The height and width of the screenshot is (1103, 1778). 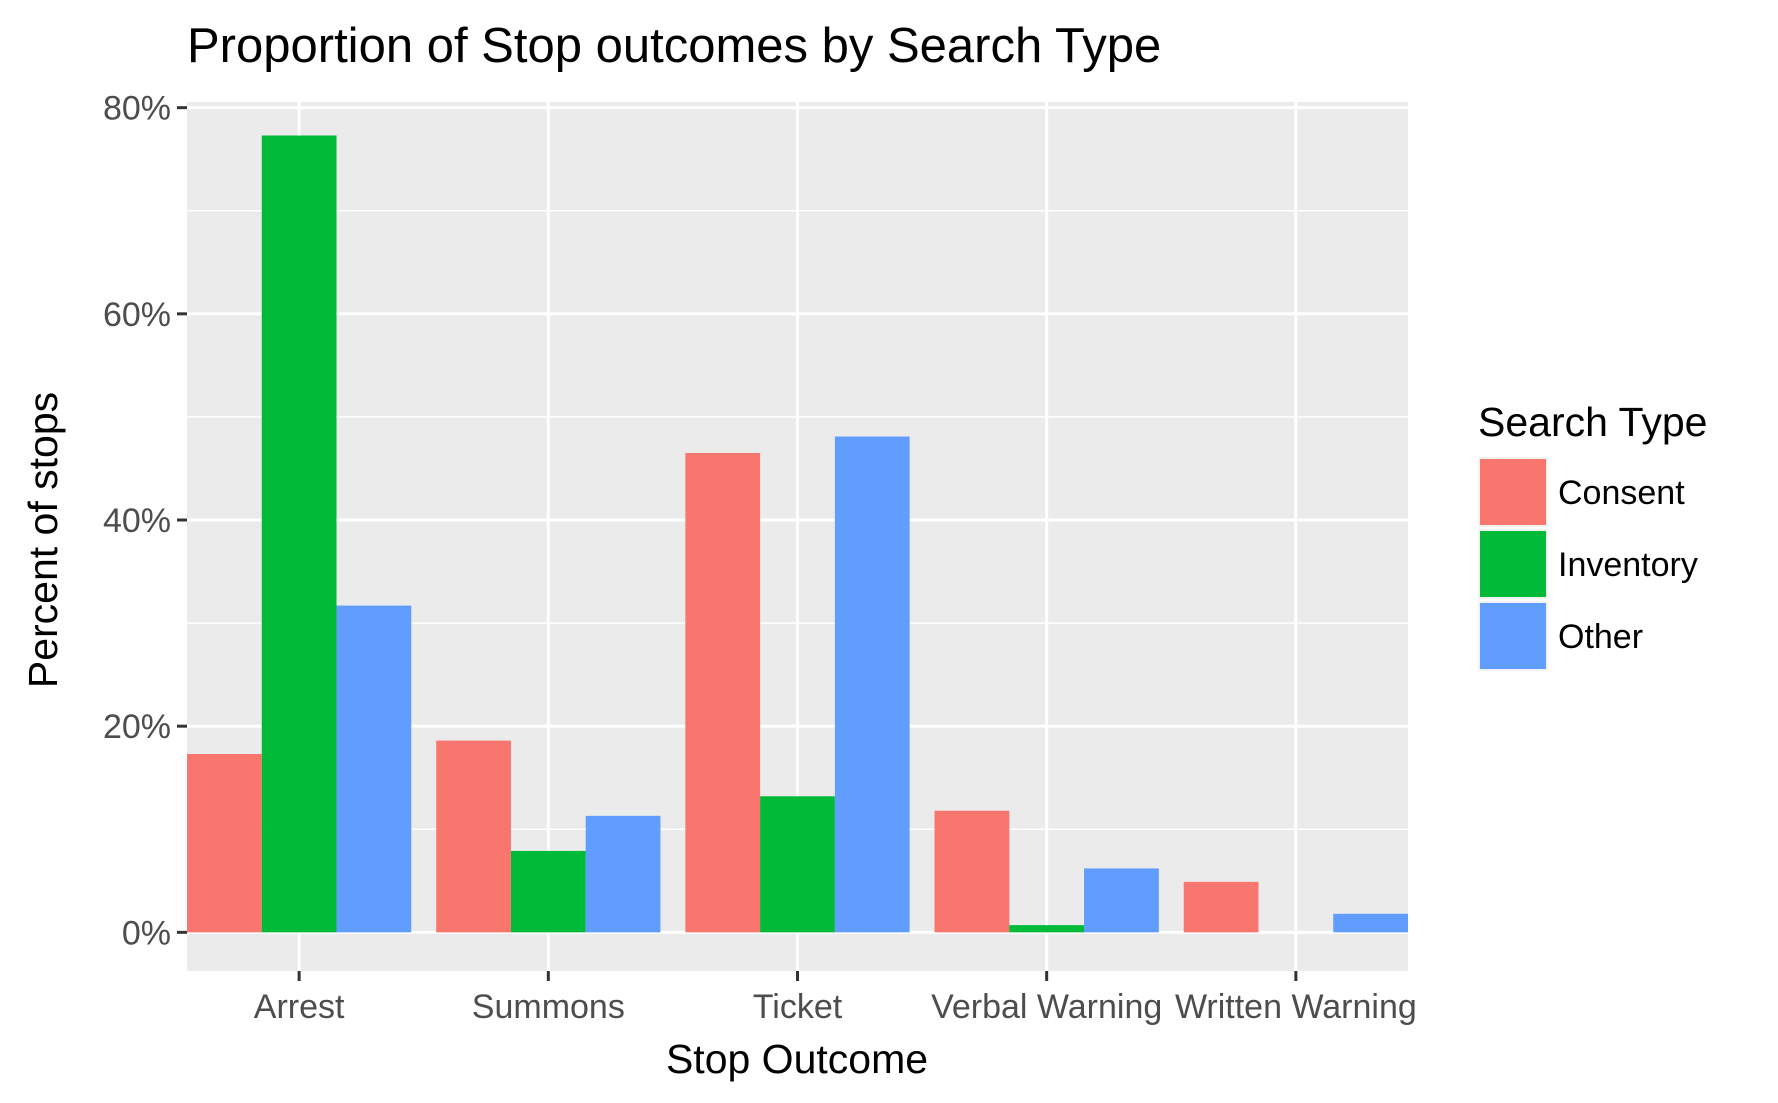 I want to click on y-axis-title: Percent of stops, so click(x=43, y=540).